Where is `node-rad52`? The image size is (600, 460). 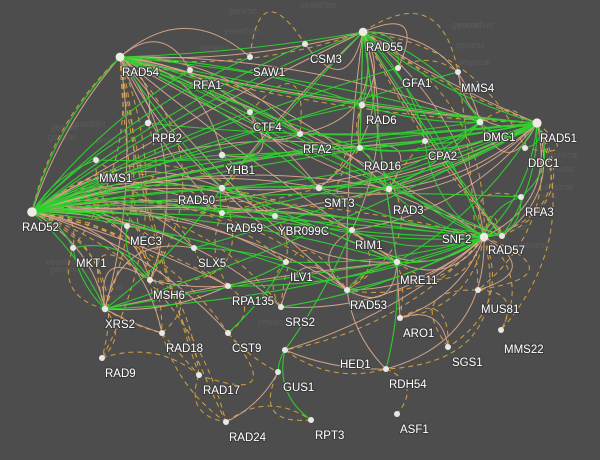
node-rad52 is located at coordinates (32, 212).